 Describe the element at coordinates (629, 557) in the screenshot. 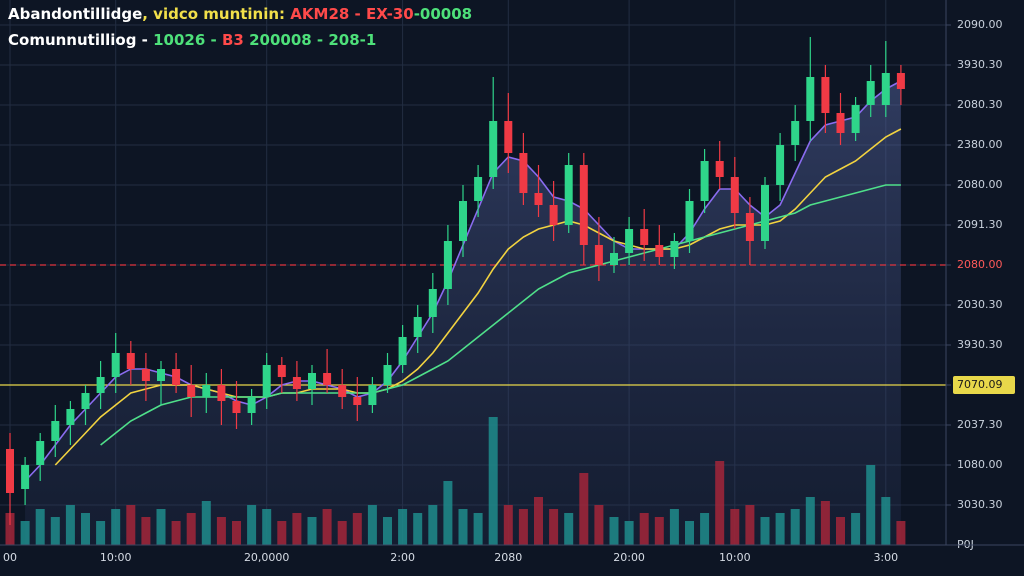

I see `x-tick-label: 20:00` at that location.